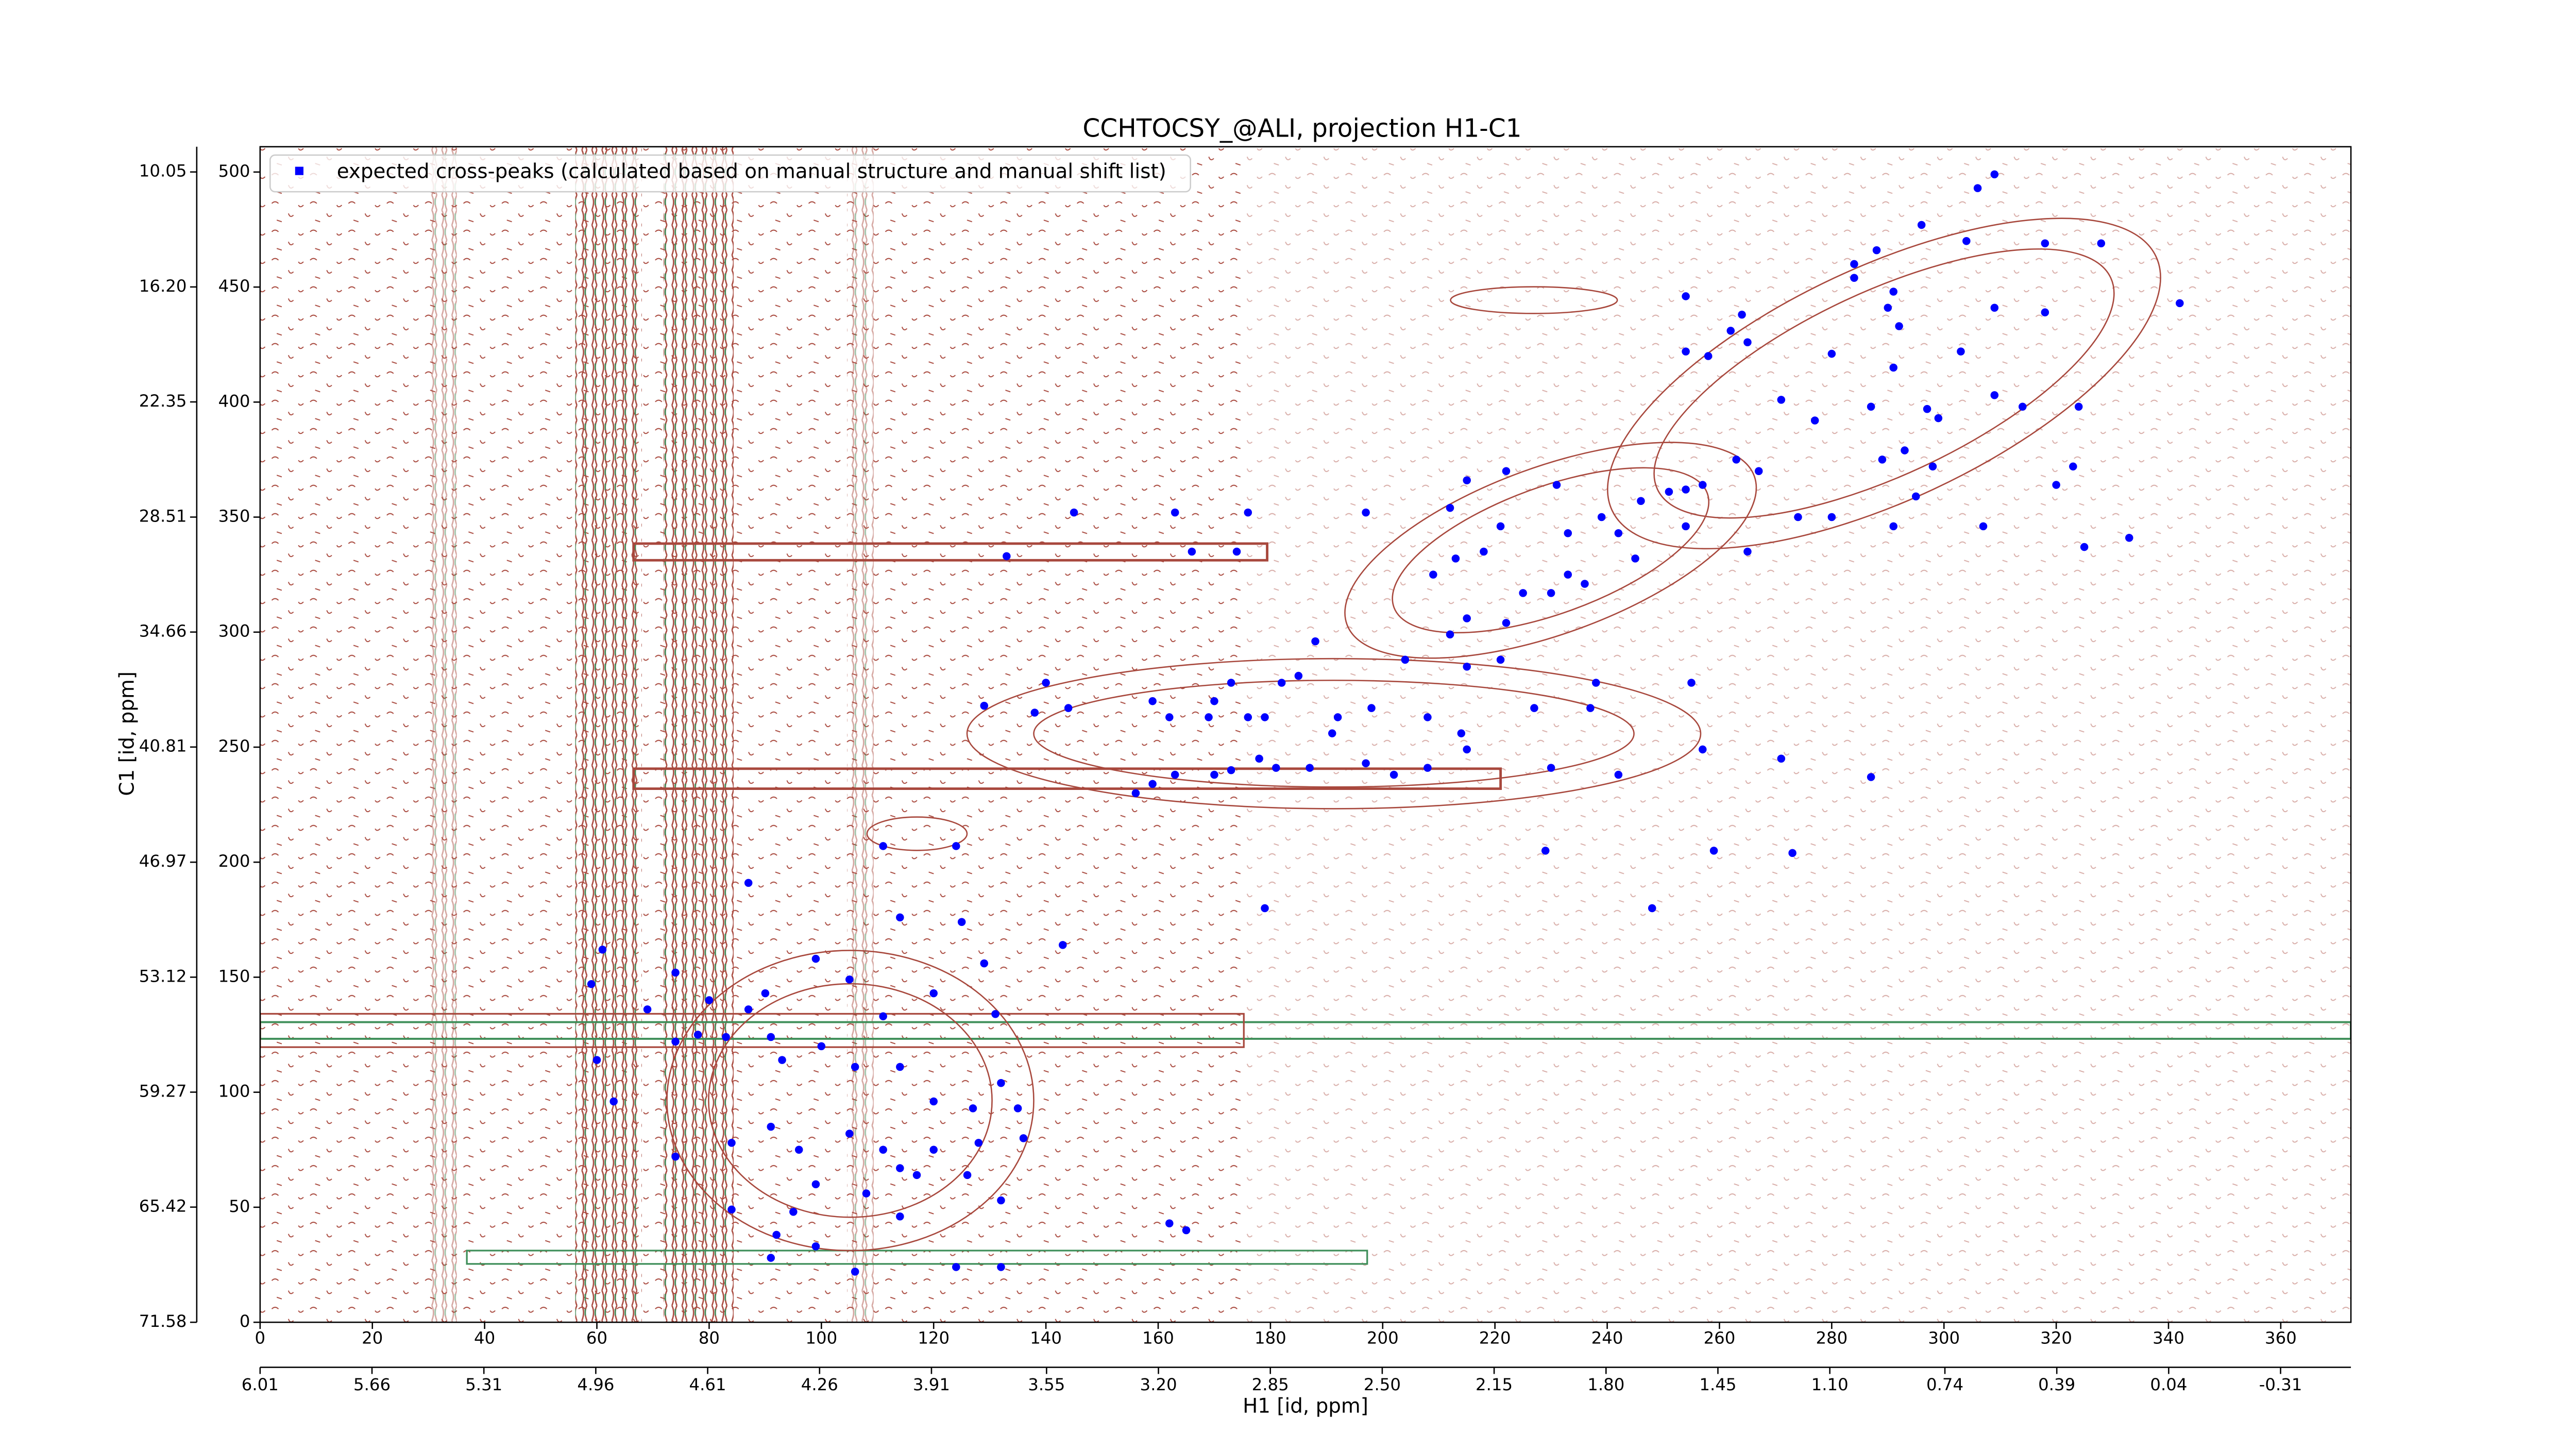 This screenshot has height=1449, width=2576. I want to click on y-tick-label: 200, so click(234, 861).